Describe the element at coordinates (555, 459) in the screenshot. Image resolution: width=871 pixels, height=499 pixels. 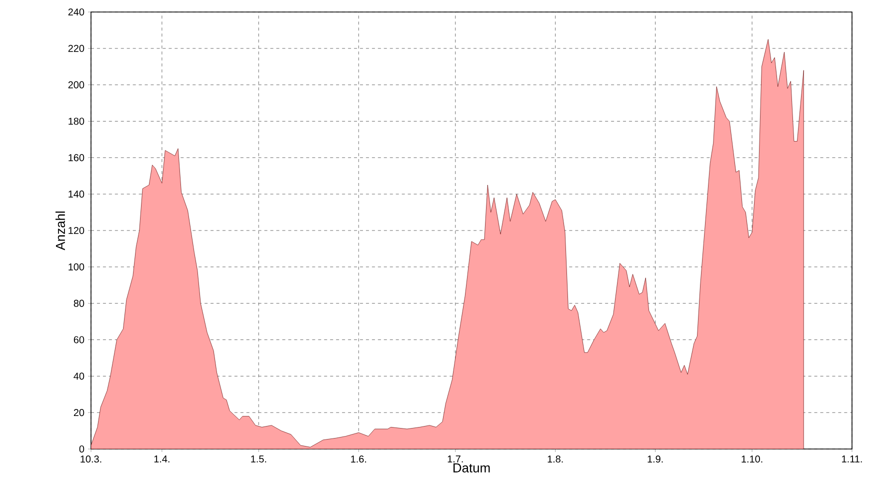
I see `x-tick-label: 1.8.` at that location.